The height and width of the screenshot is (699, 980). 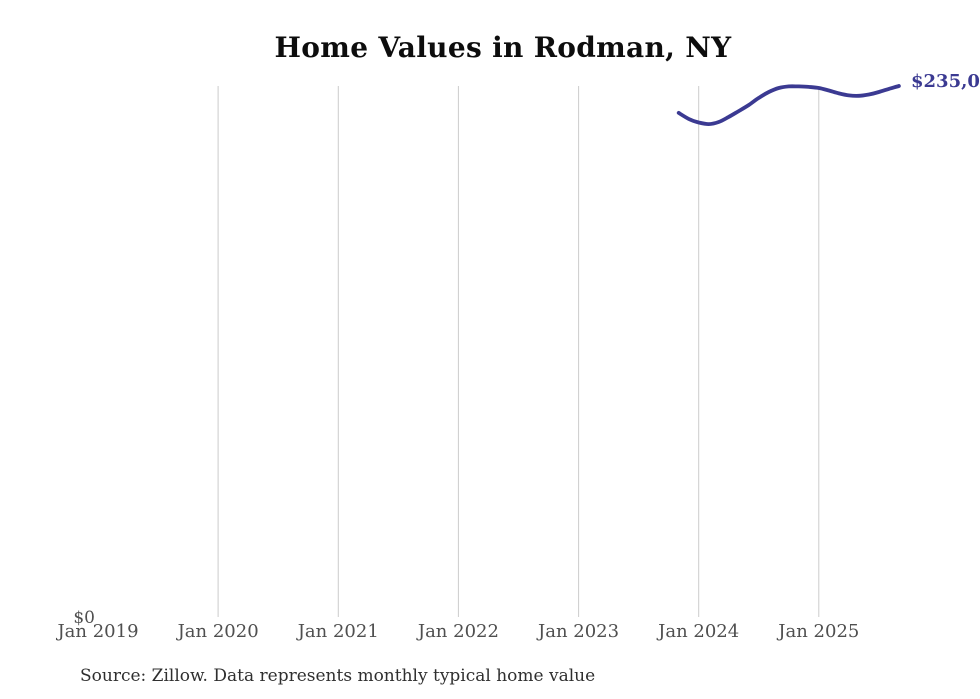 What do you see at coordinates (84, 618) in the screenshot?
I see `y-axis-zero-label: $0` at bounding box center [84, 618].